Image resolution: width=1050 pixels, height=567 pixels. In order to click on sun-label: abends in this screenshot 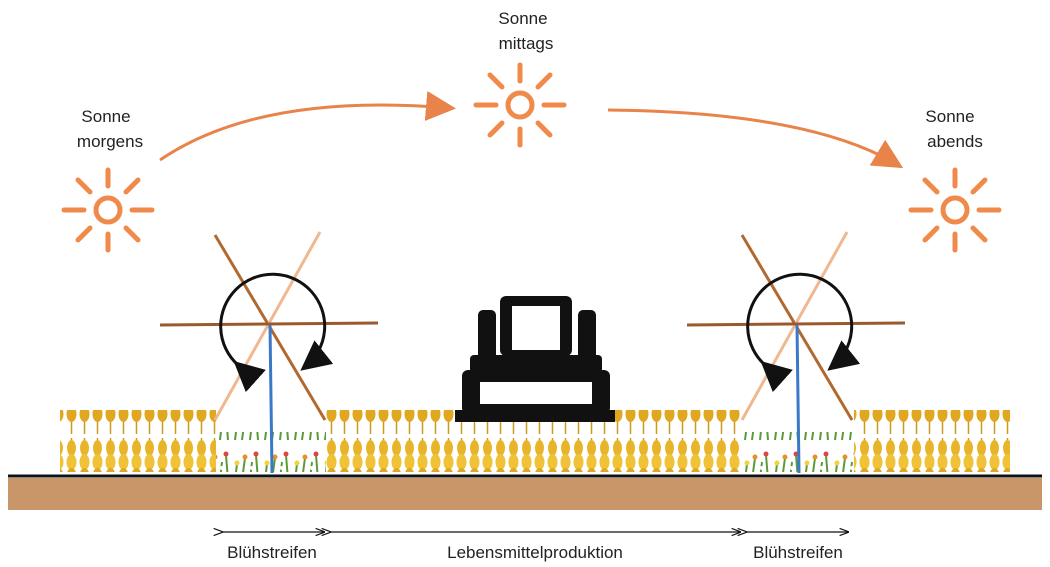, I will do `click(955, 141)`.